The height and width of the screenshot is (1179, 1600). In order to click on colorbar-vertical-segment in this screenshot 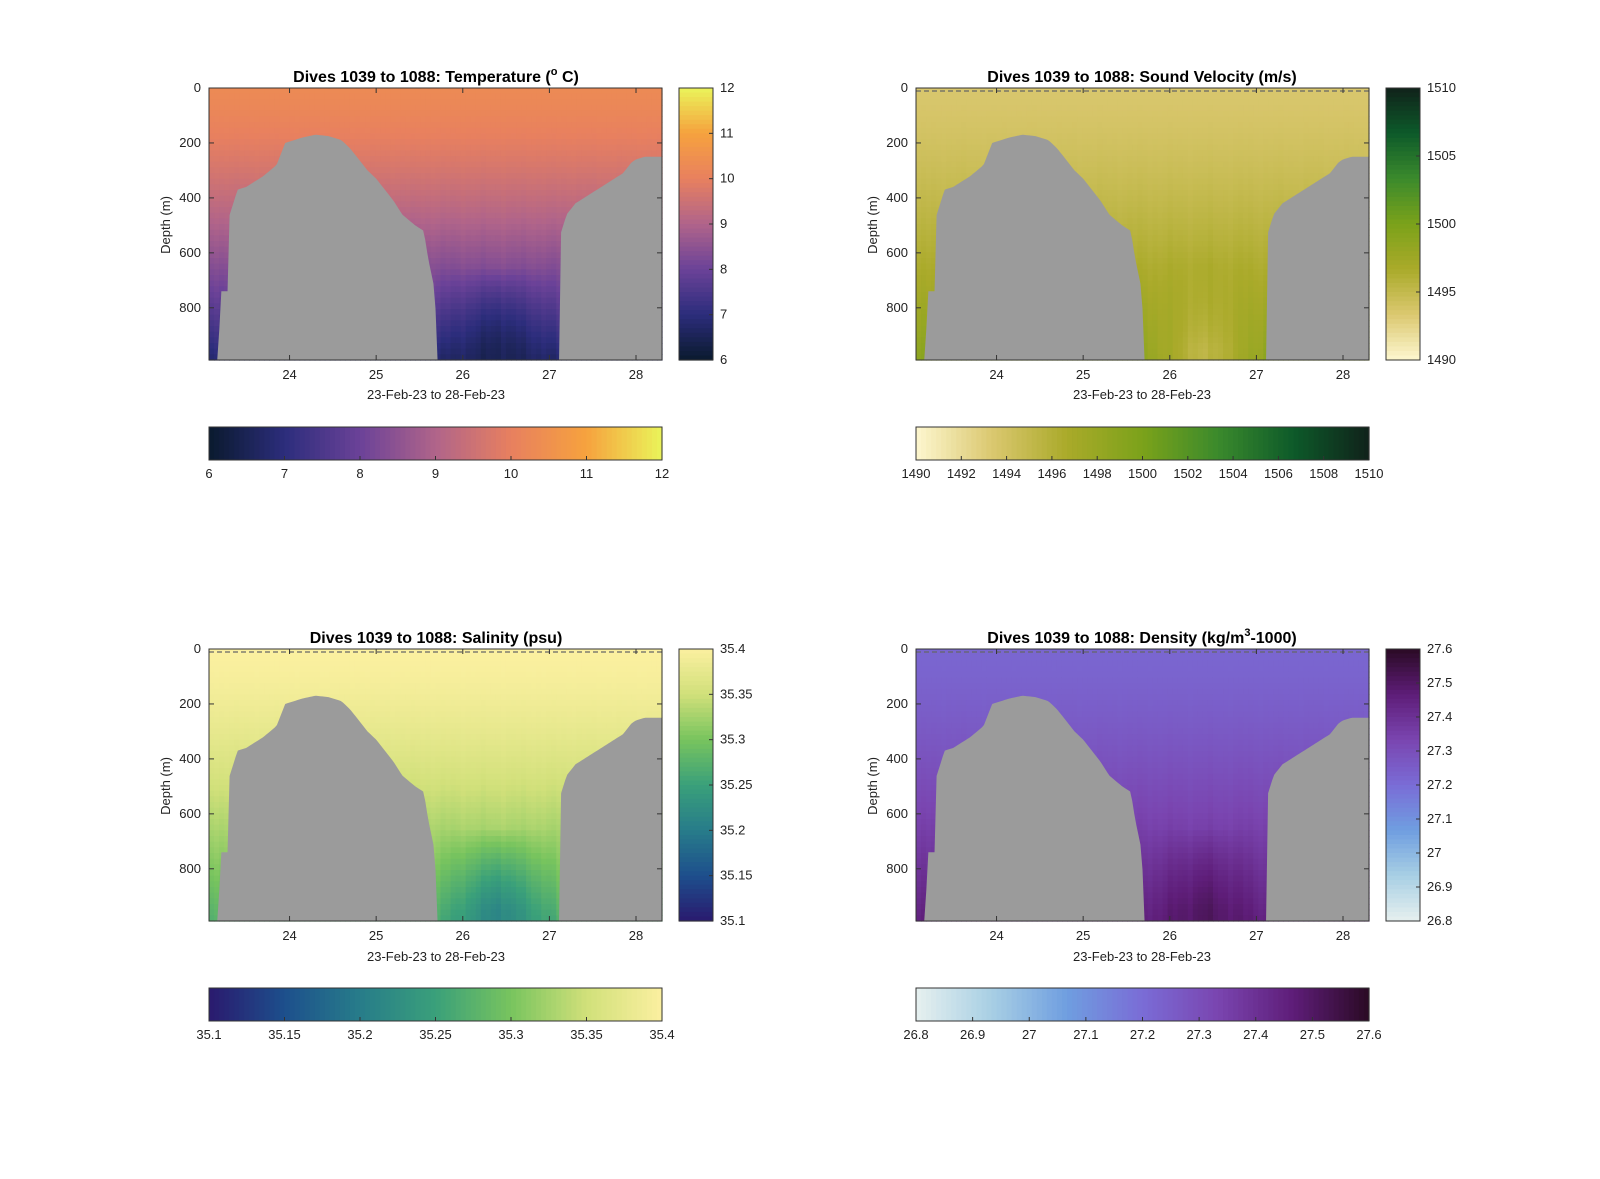, I will do `click(696, 136)`.